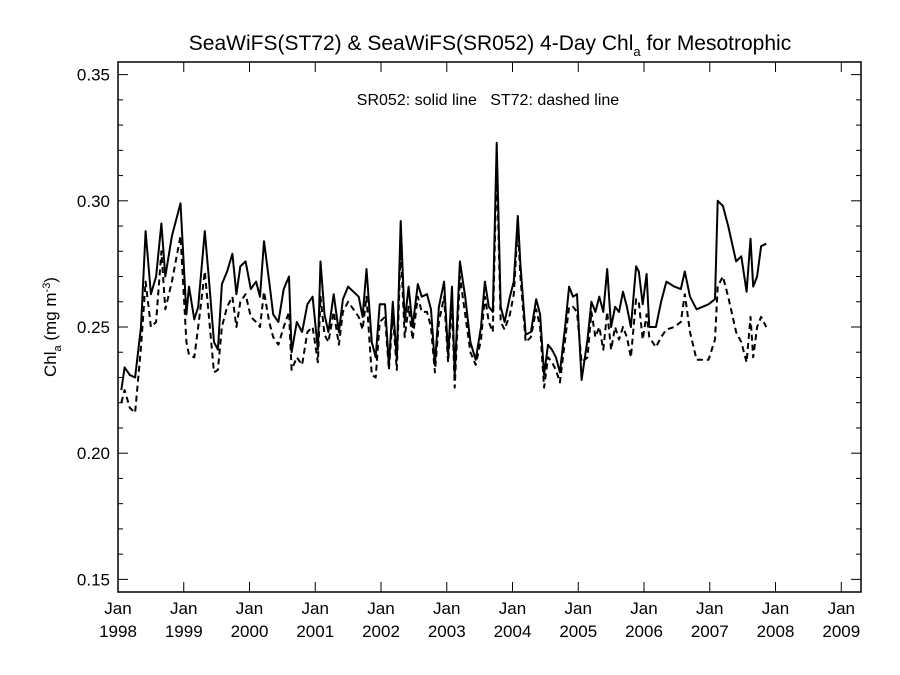  Describe the element at coordinates (93, 453) in the screenshot. I see `y-tick-label: 0.20` at that location.